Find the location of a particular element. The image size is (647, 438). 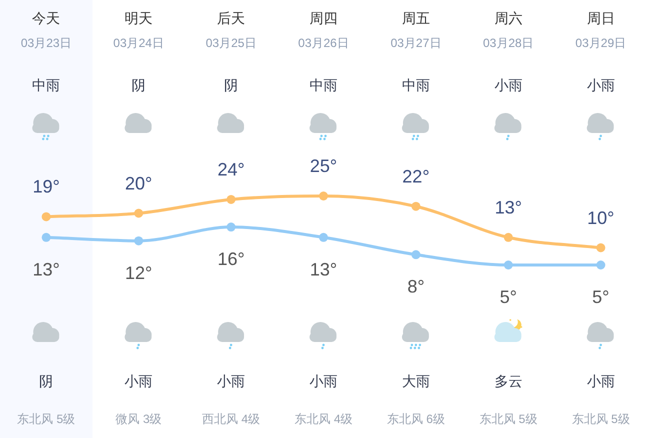

x-tick-label: 03月25日 is located at coordinates (231, 43).